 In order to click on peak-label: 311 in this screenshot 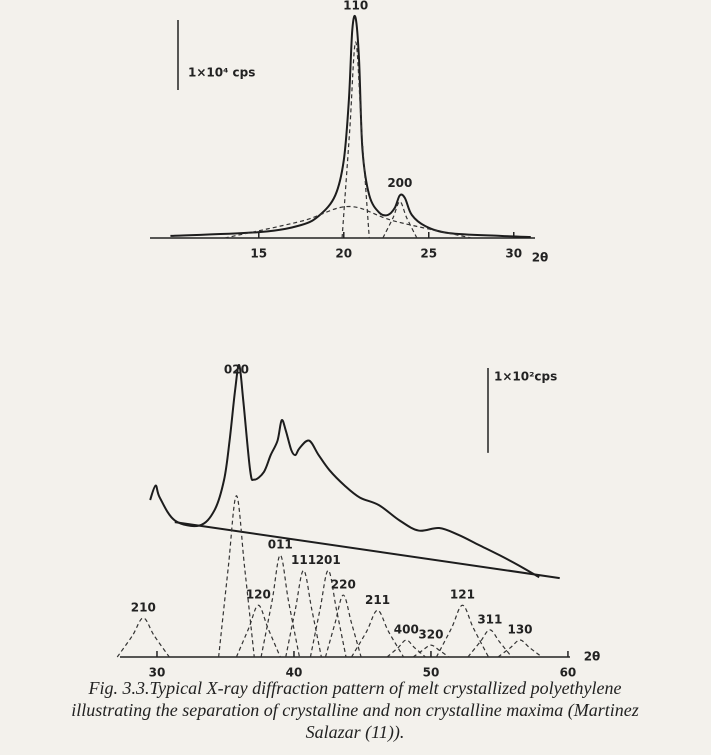, I will do `click(489, 619)`.